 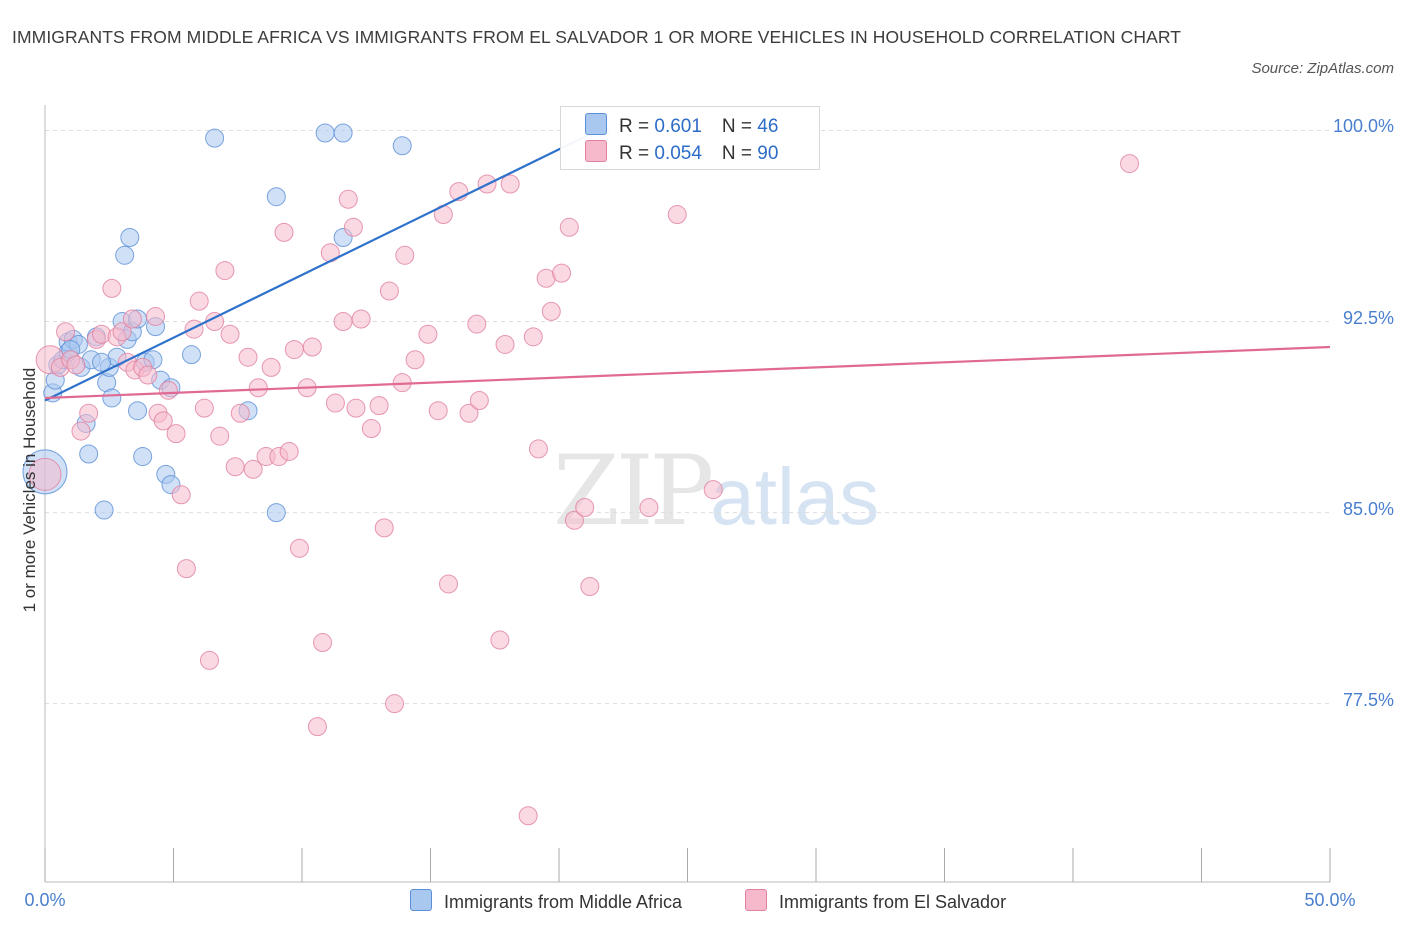 What do you see at coordinates (29, 490) in the screenshot?
I see `y-axis-label: 1 or more Vehicles in Household` at bounding box center [29, 490].